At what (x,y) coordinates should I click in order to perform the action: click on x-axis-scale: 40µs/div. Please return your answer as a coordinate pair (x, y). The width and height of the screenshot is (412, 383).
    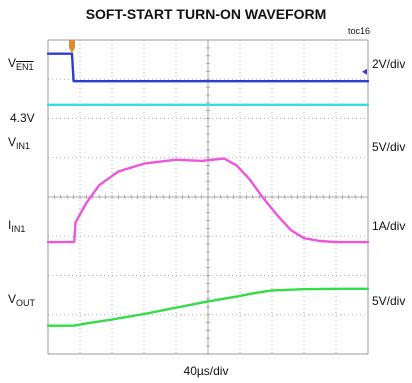
    Looking at the image, I should click on (206, 371).